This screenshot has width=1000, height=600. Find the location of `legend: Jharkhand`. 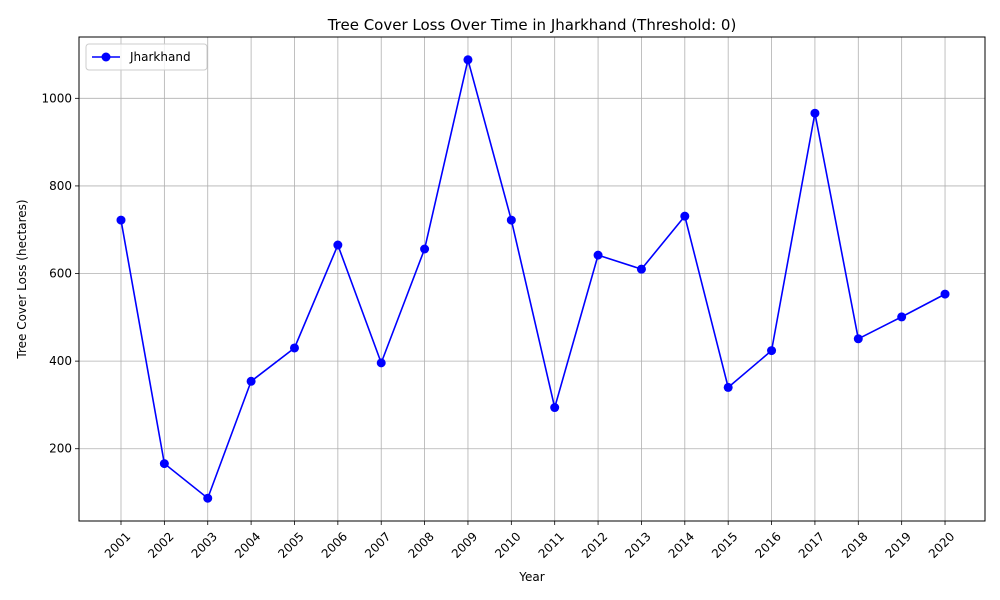

legend: Jharkhand is located at coordinates (146, 57).